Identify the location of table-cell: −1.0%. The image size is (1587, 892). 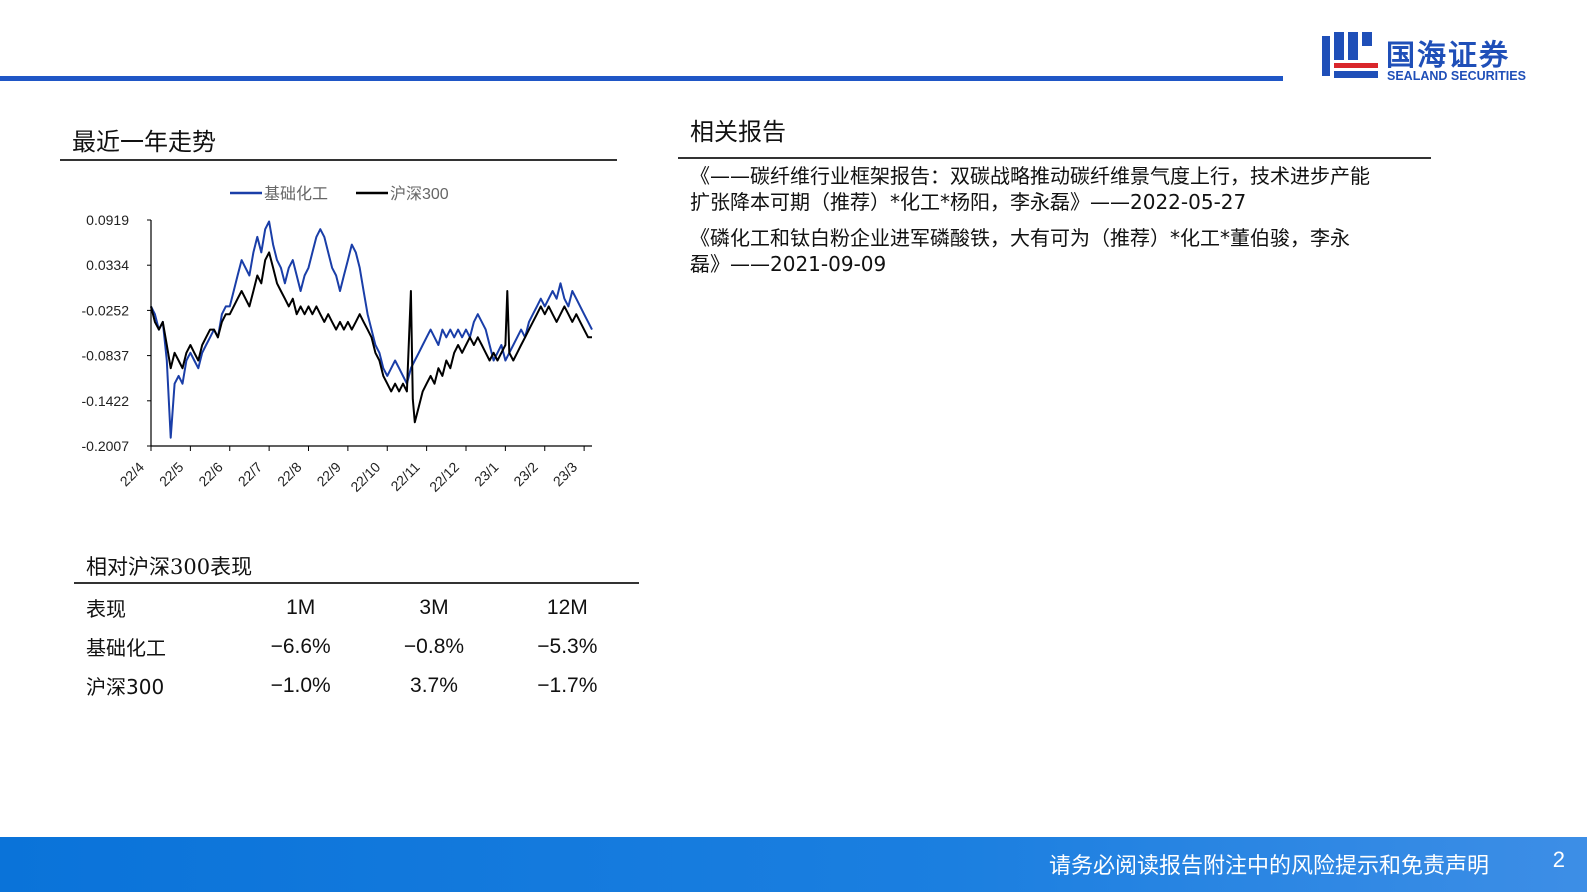
(300, 685).